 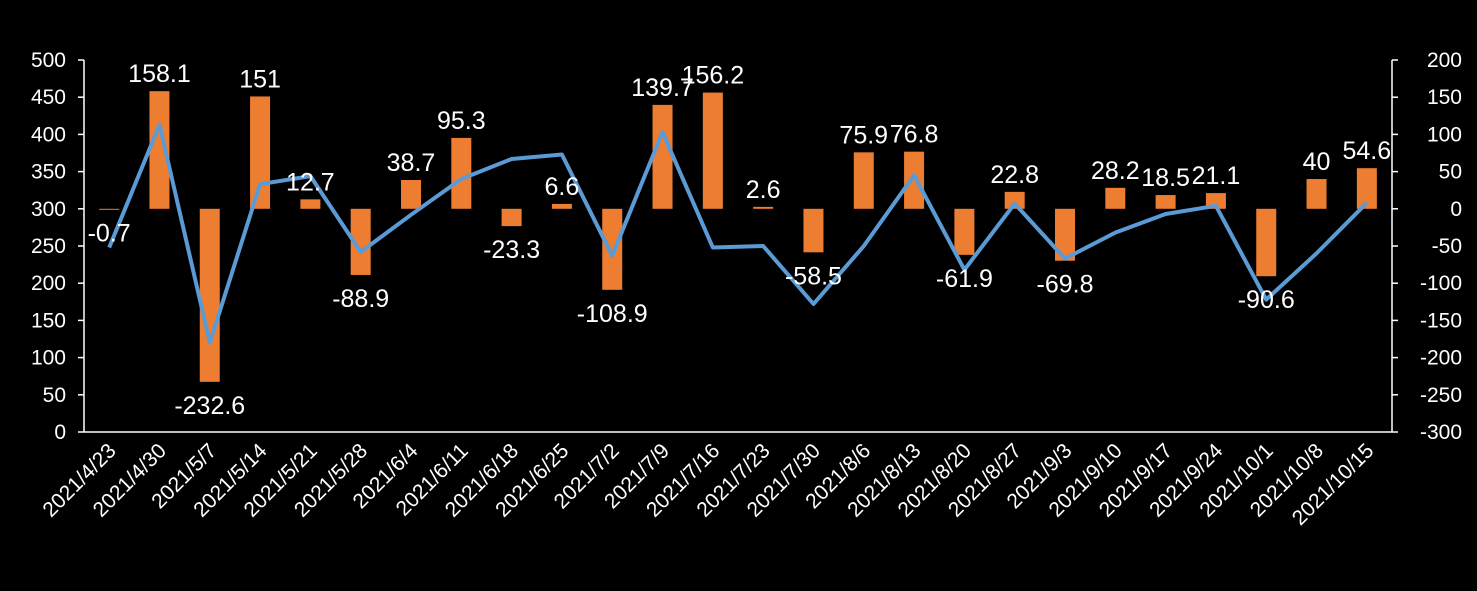 What do you see at coordinates (562, 187) in the screenshot?
I see `data-label: 6.6` at bounding box center [562, 187].